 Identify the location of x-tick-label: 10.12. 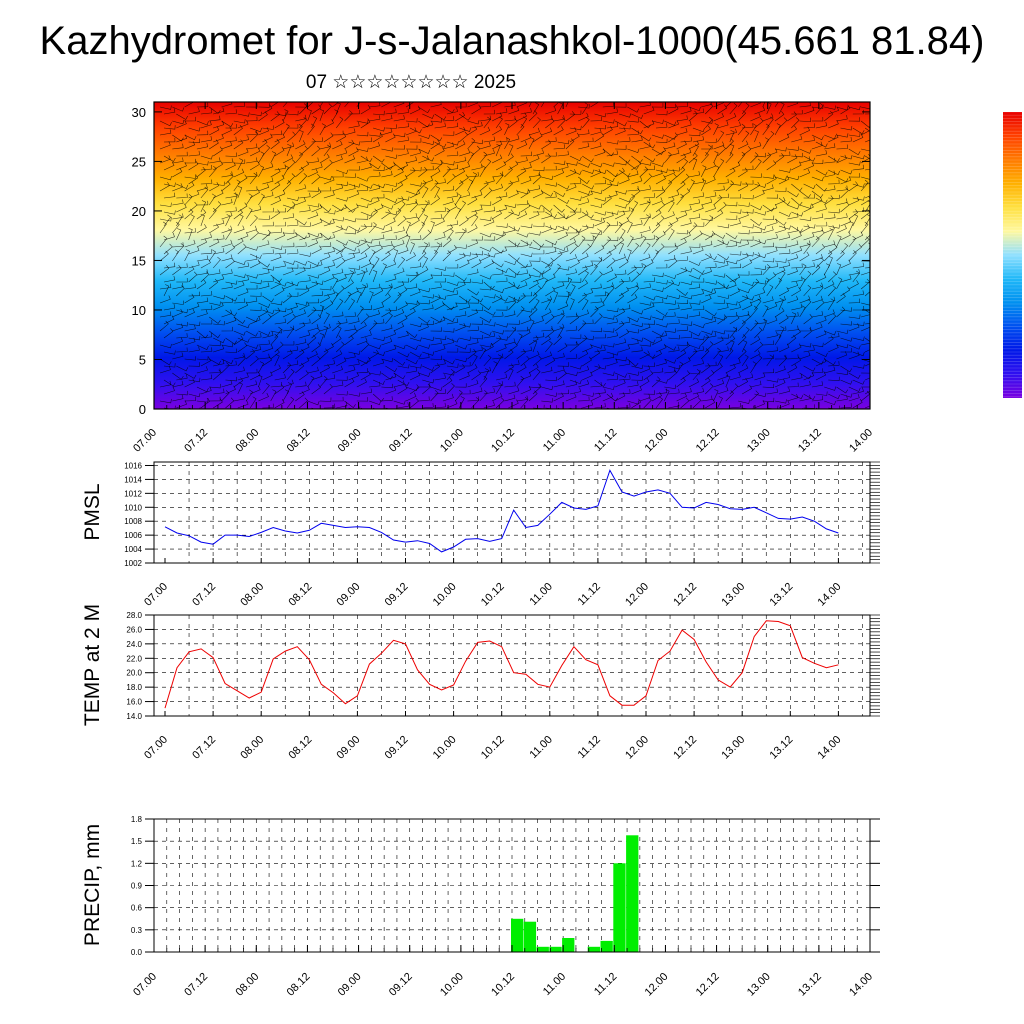
(493, 748).